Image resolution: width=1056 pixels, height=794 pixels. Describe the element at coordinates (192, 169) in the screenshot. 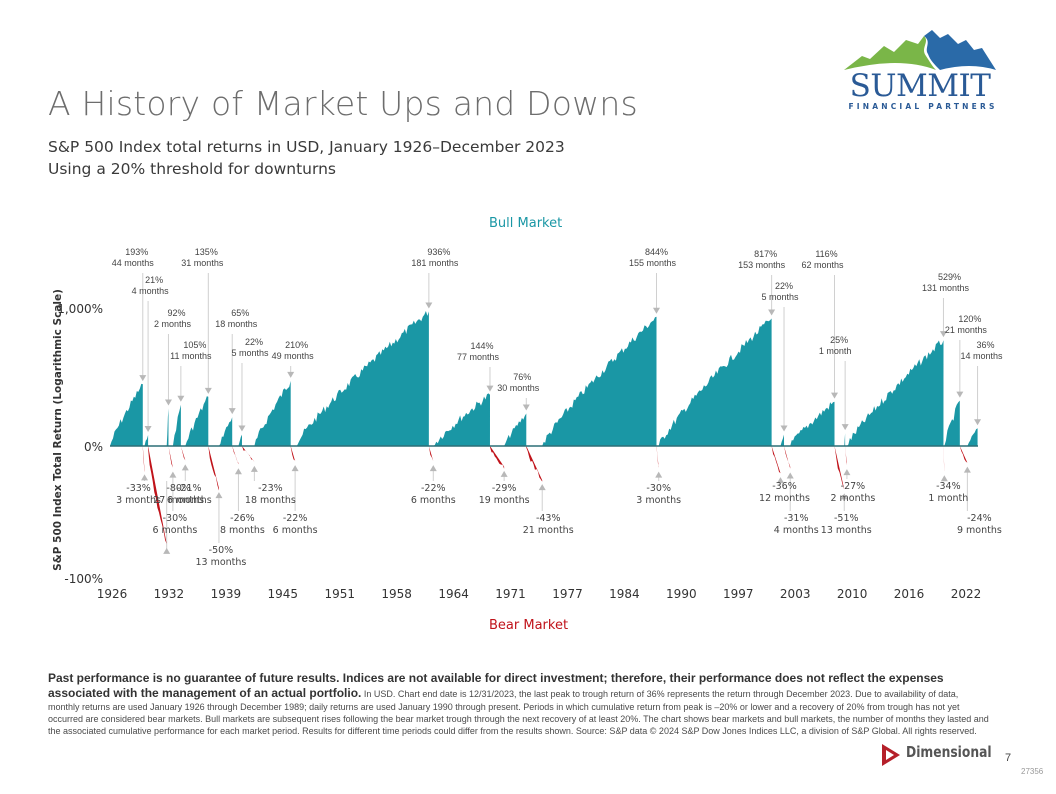

I see `subtitle-line-2: Using a 20% threshold for downturns` at that location.